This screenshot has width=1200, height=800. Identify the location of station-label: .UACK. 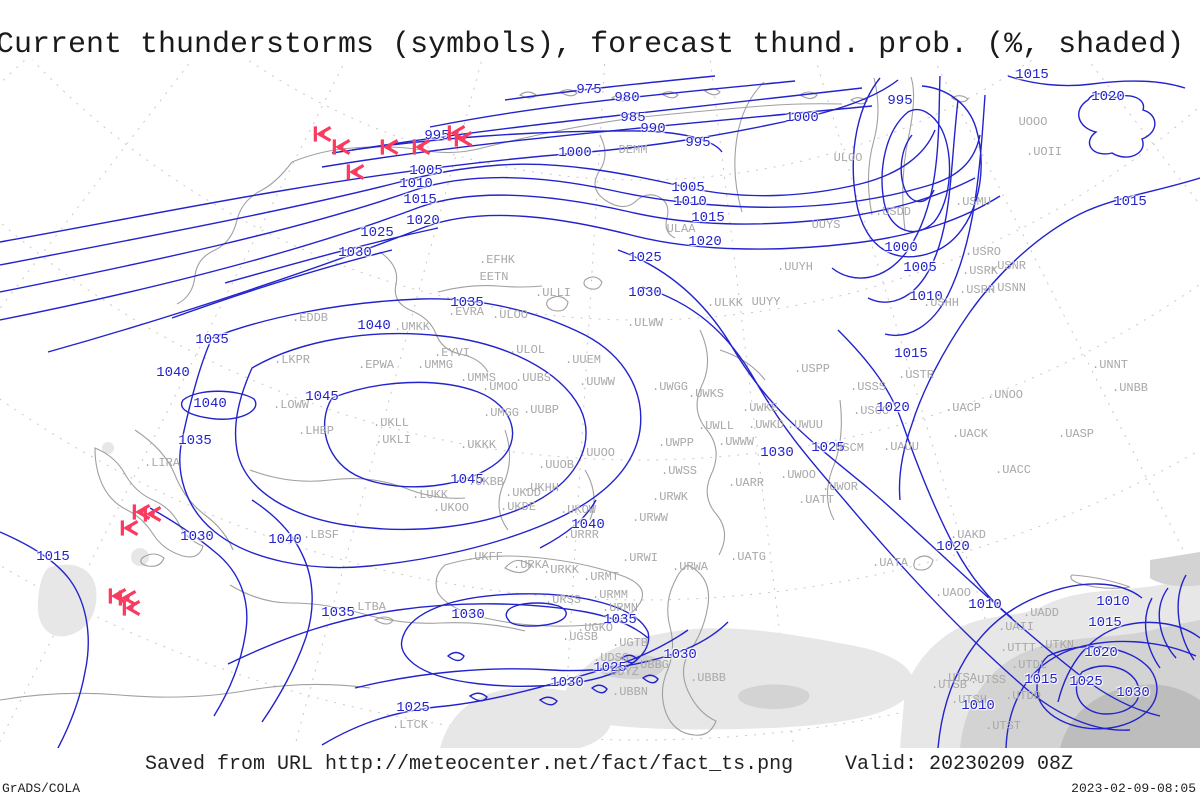
(970, 434).